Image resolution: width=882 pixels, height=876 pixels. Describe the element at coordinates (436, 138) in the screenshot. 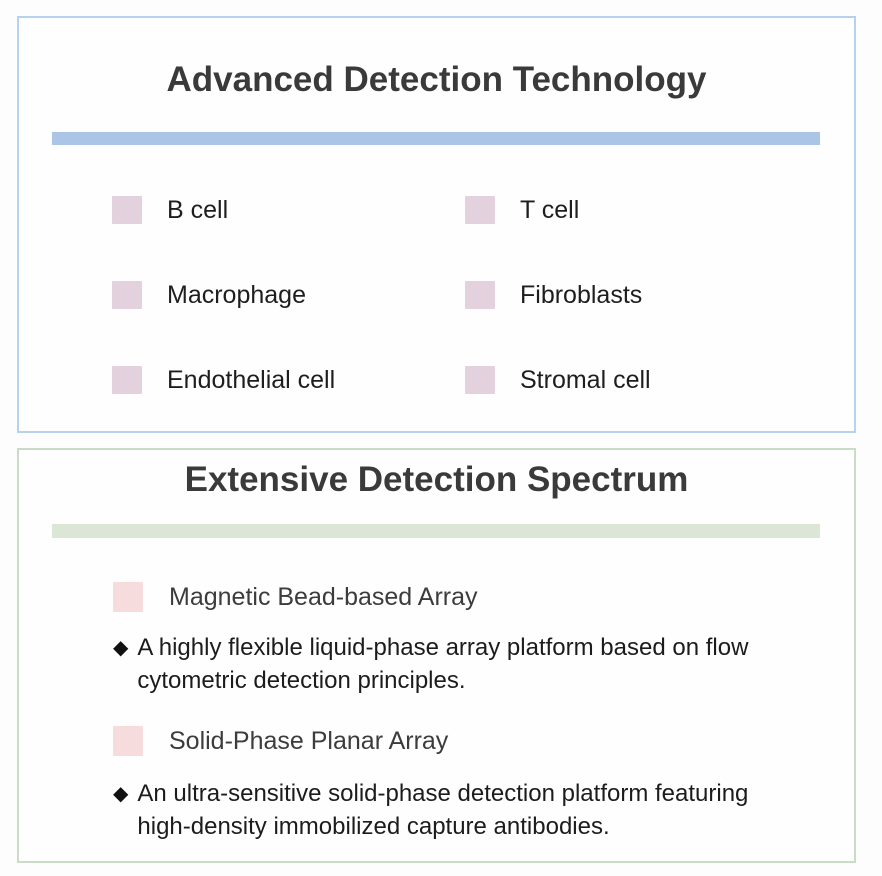

I see `accent-bar-blue` at that location.